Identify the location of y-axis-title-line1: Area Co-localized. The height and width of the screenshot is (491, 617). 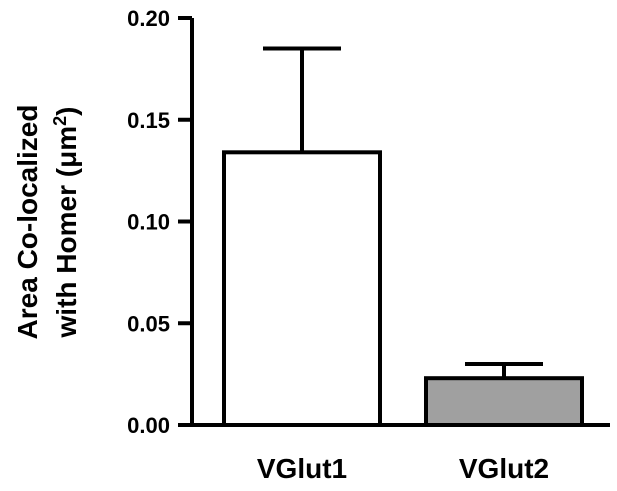
(27, 222).